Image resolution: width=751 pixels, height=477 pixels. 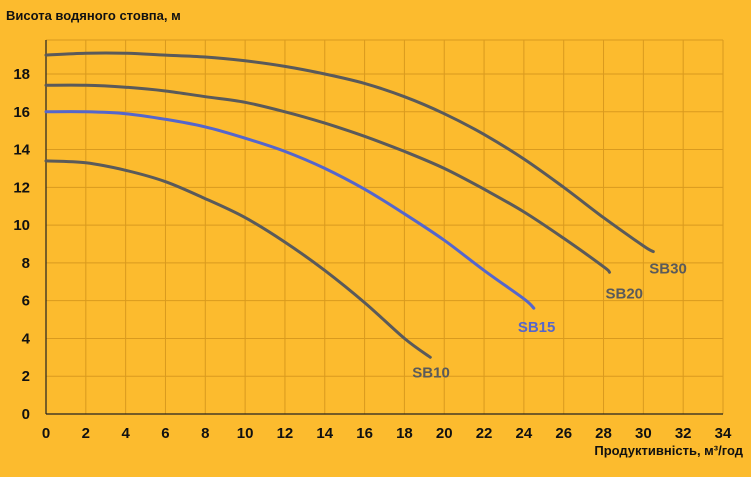 I want to click on y-tick-label: 12, so click(x=21, y=187).